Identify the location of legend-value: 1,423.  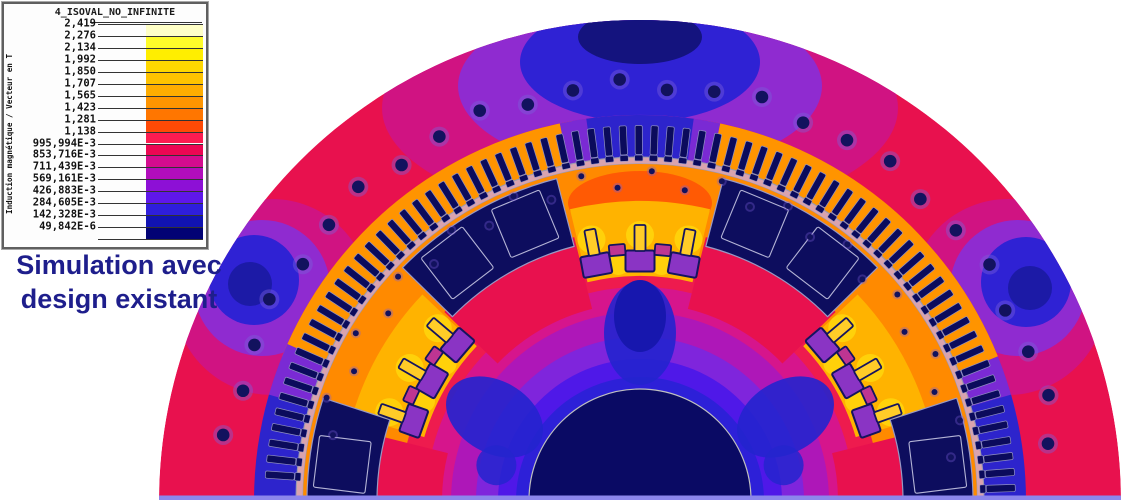
(80, 107).